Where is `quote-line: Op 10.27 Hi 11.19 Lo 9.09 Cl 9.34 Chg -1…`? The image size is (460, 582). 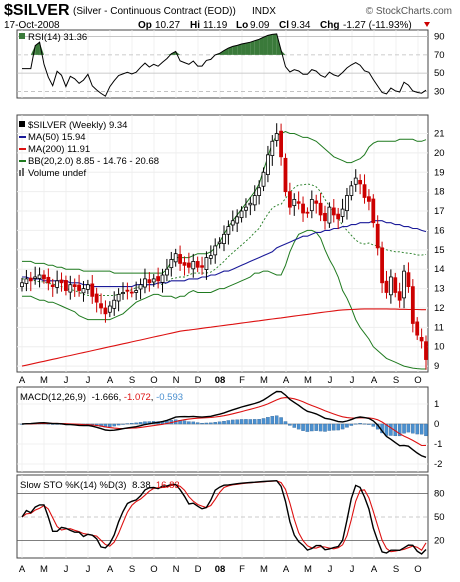 quote-line: Op 10.27 Hi 11.19 Lo 9.09 Cl 9.34 Chg -1… is located at coordinates (284, 25).